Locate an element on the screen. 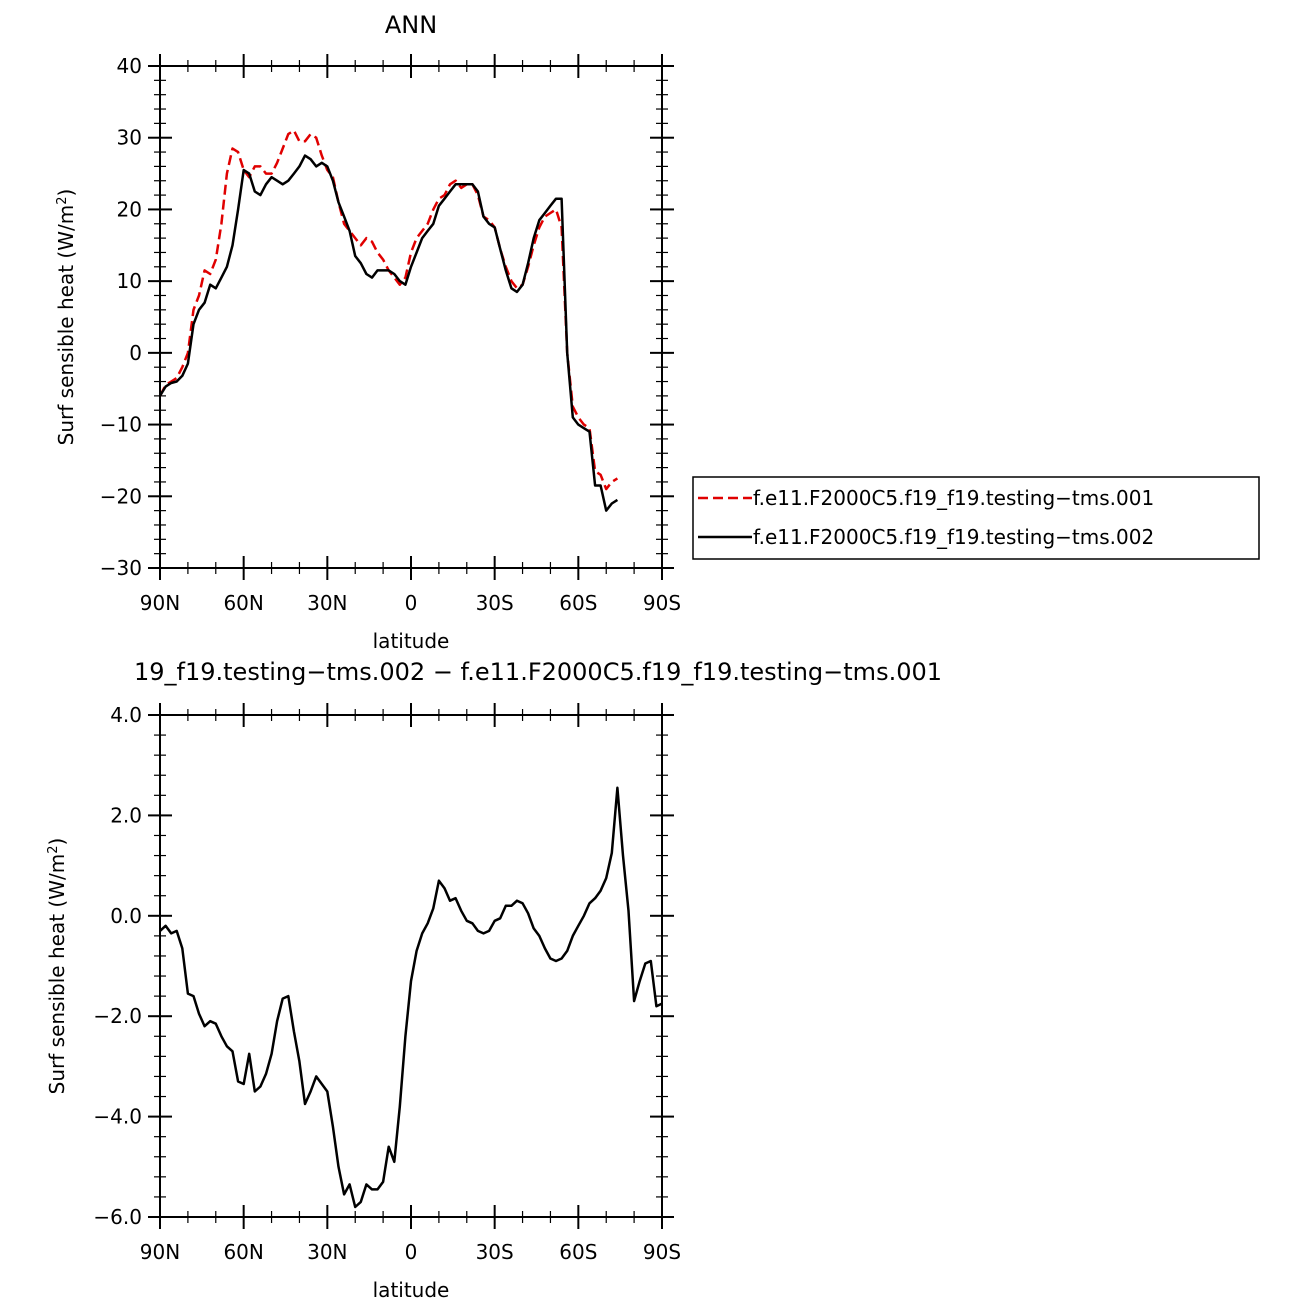 The width and height of the screenshot is (1305, 1308). y-tick-label: 40 is located at coordinates (129, 66).